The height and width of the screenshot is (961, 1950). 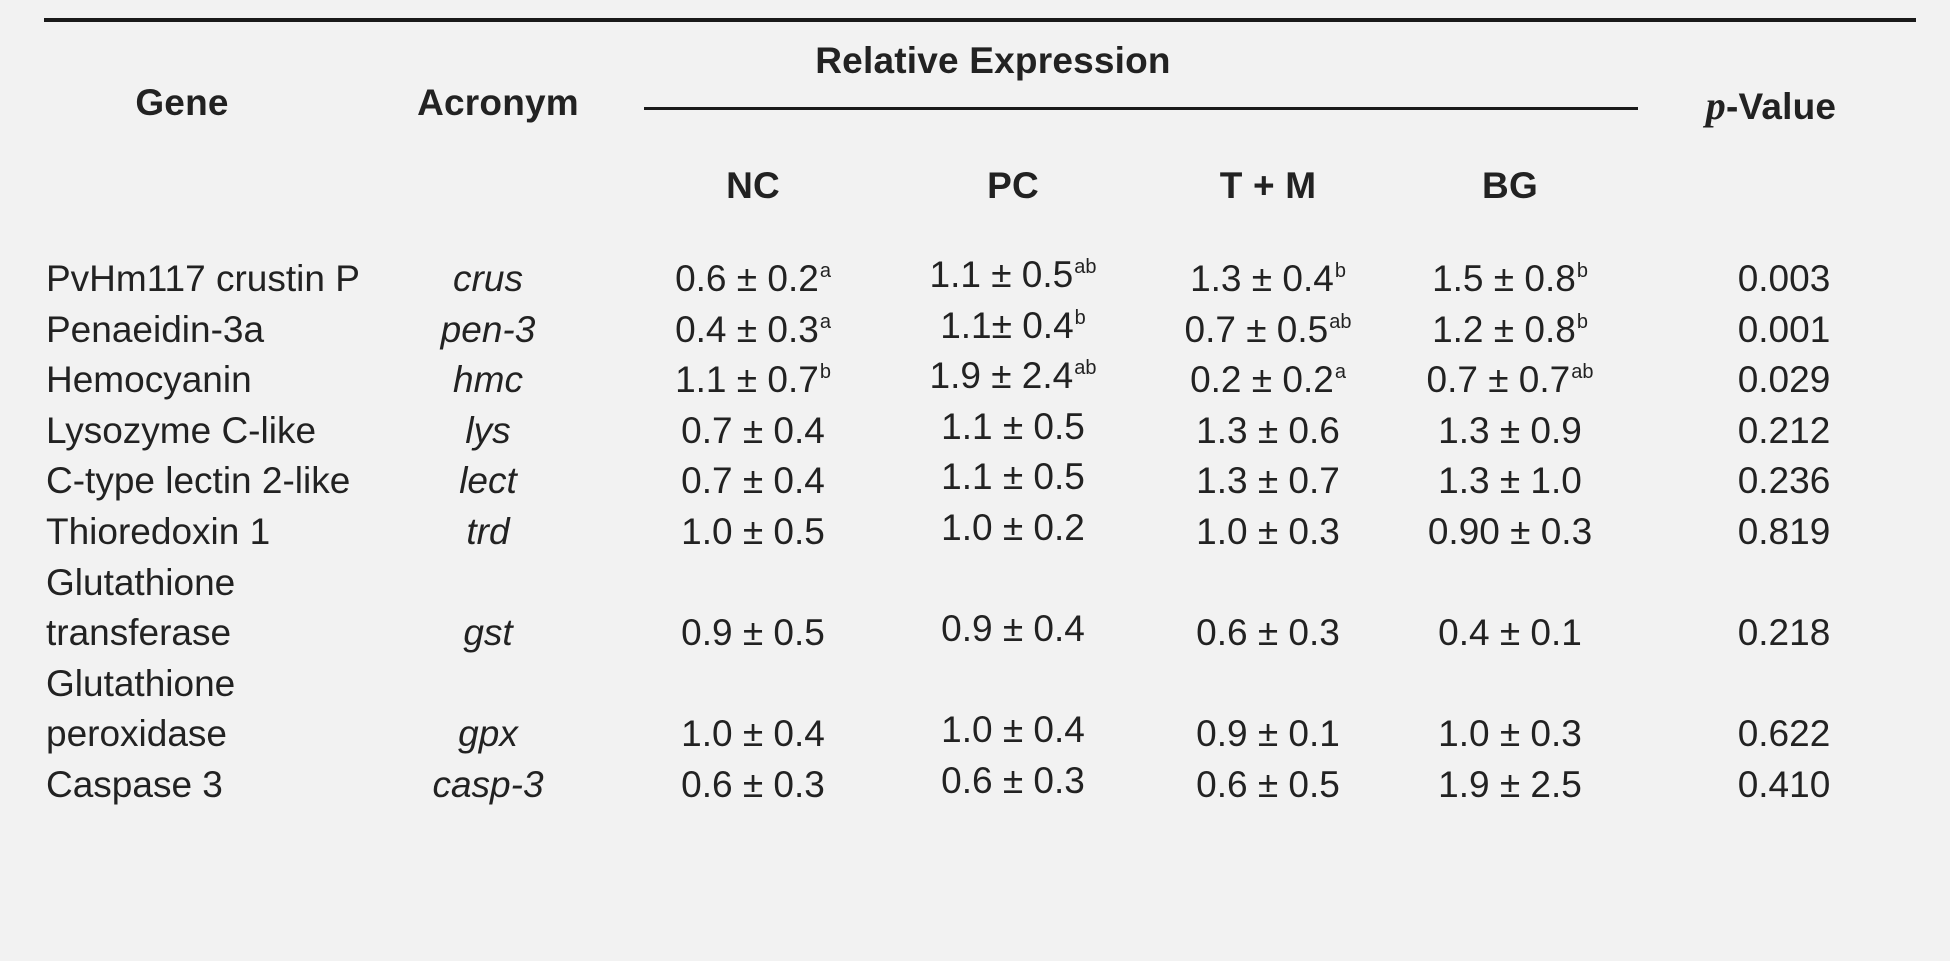 What do you see at coordinates (488, 278) in the screenshot?
I see `gene-acronym: crus` at bounding box center [488, 278].